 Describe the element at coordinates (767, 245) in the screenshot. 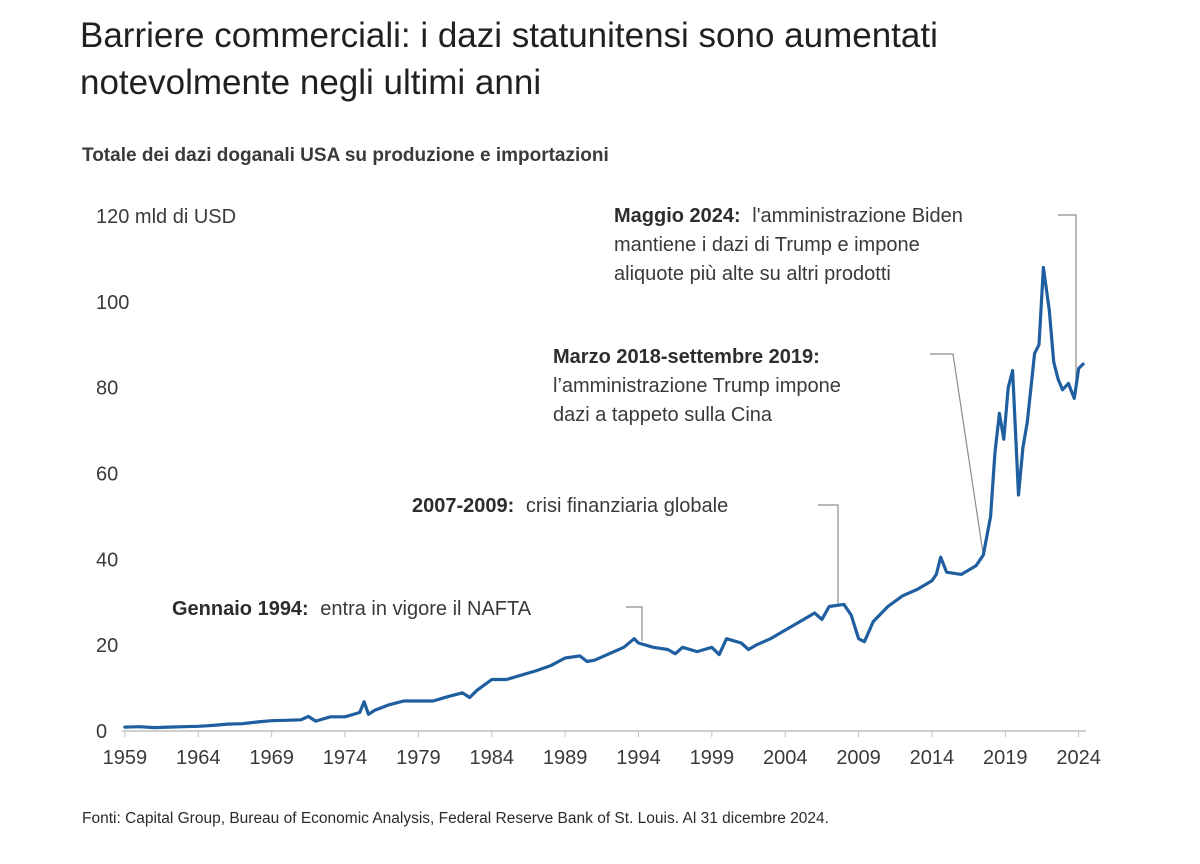

I see `annotation-maggio-2024-line-2: mantiene i dazi di Trump e impone` at that location.